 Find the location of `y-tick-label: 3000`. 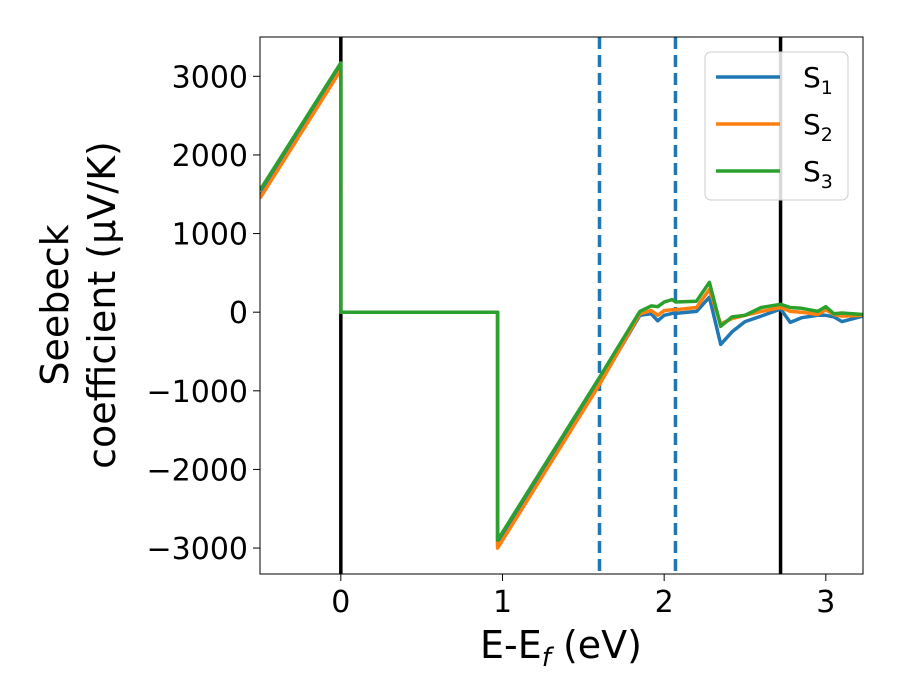

y-tick-label: 3000 is located at coordinates (210, 77).